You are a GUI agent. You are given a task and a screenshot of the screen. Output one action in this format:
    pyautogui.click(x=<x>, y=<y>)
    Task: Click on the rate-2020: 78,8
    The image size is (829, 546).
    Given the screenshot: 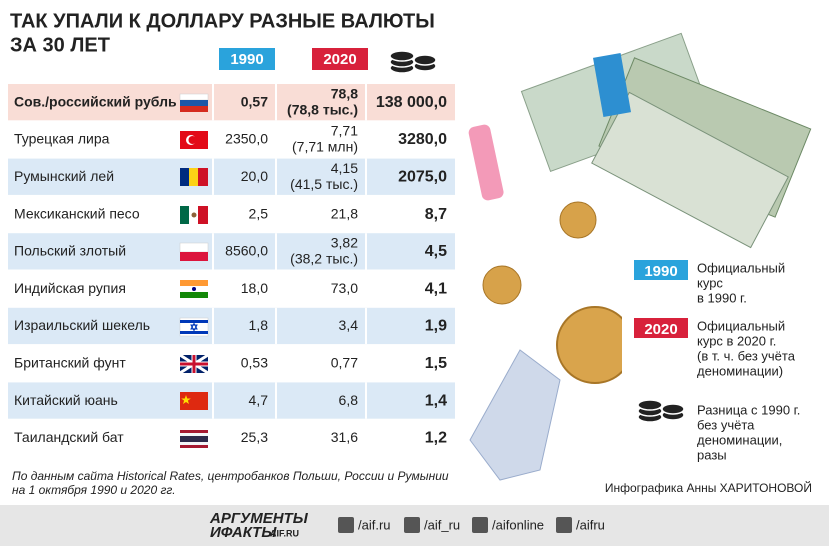 What is the action you would take?
    pyautogui.click(x=344, y=93)
    